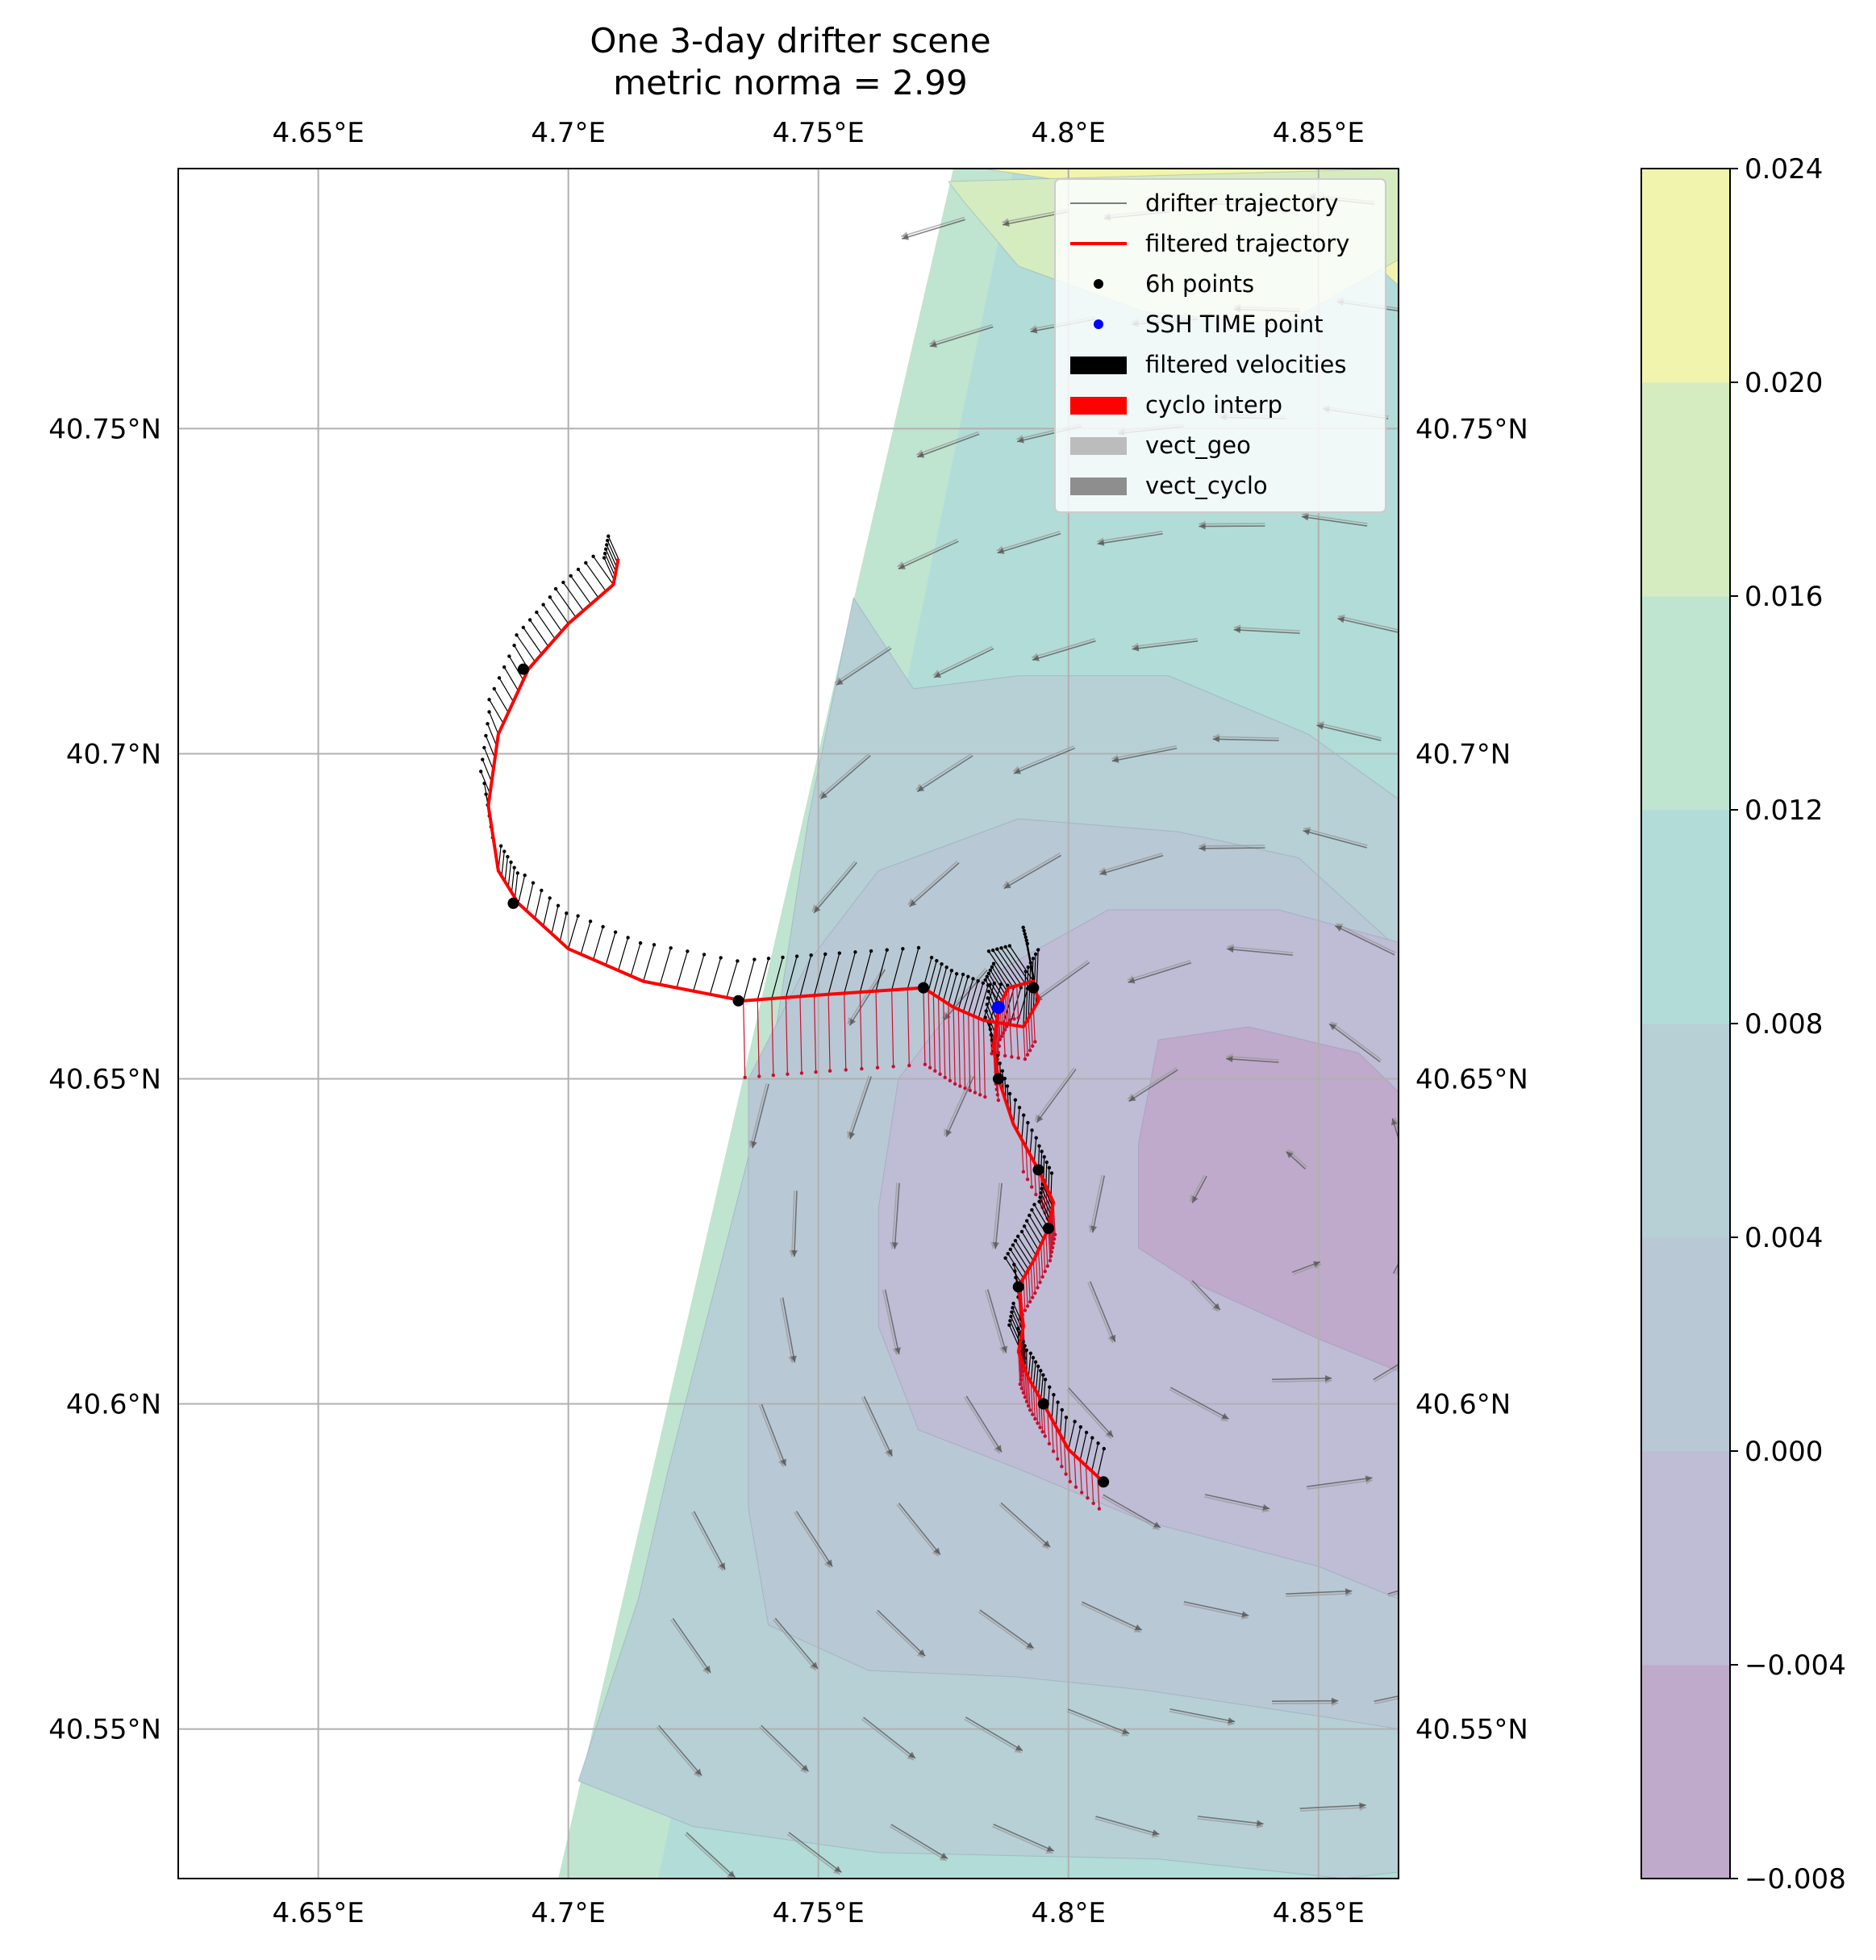  Describe the element at coordinates (923, 988) in the screenshot. I see `six-hour-point` at that location.